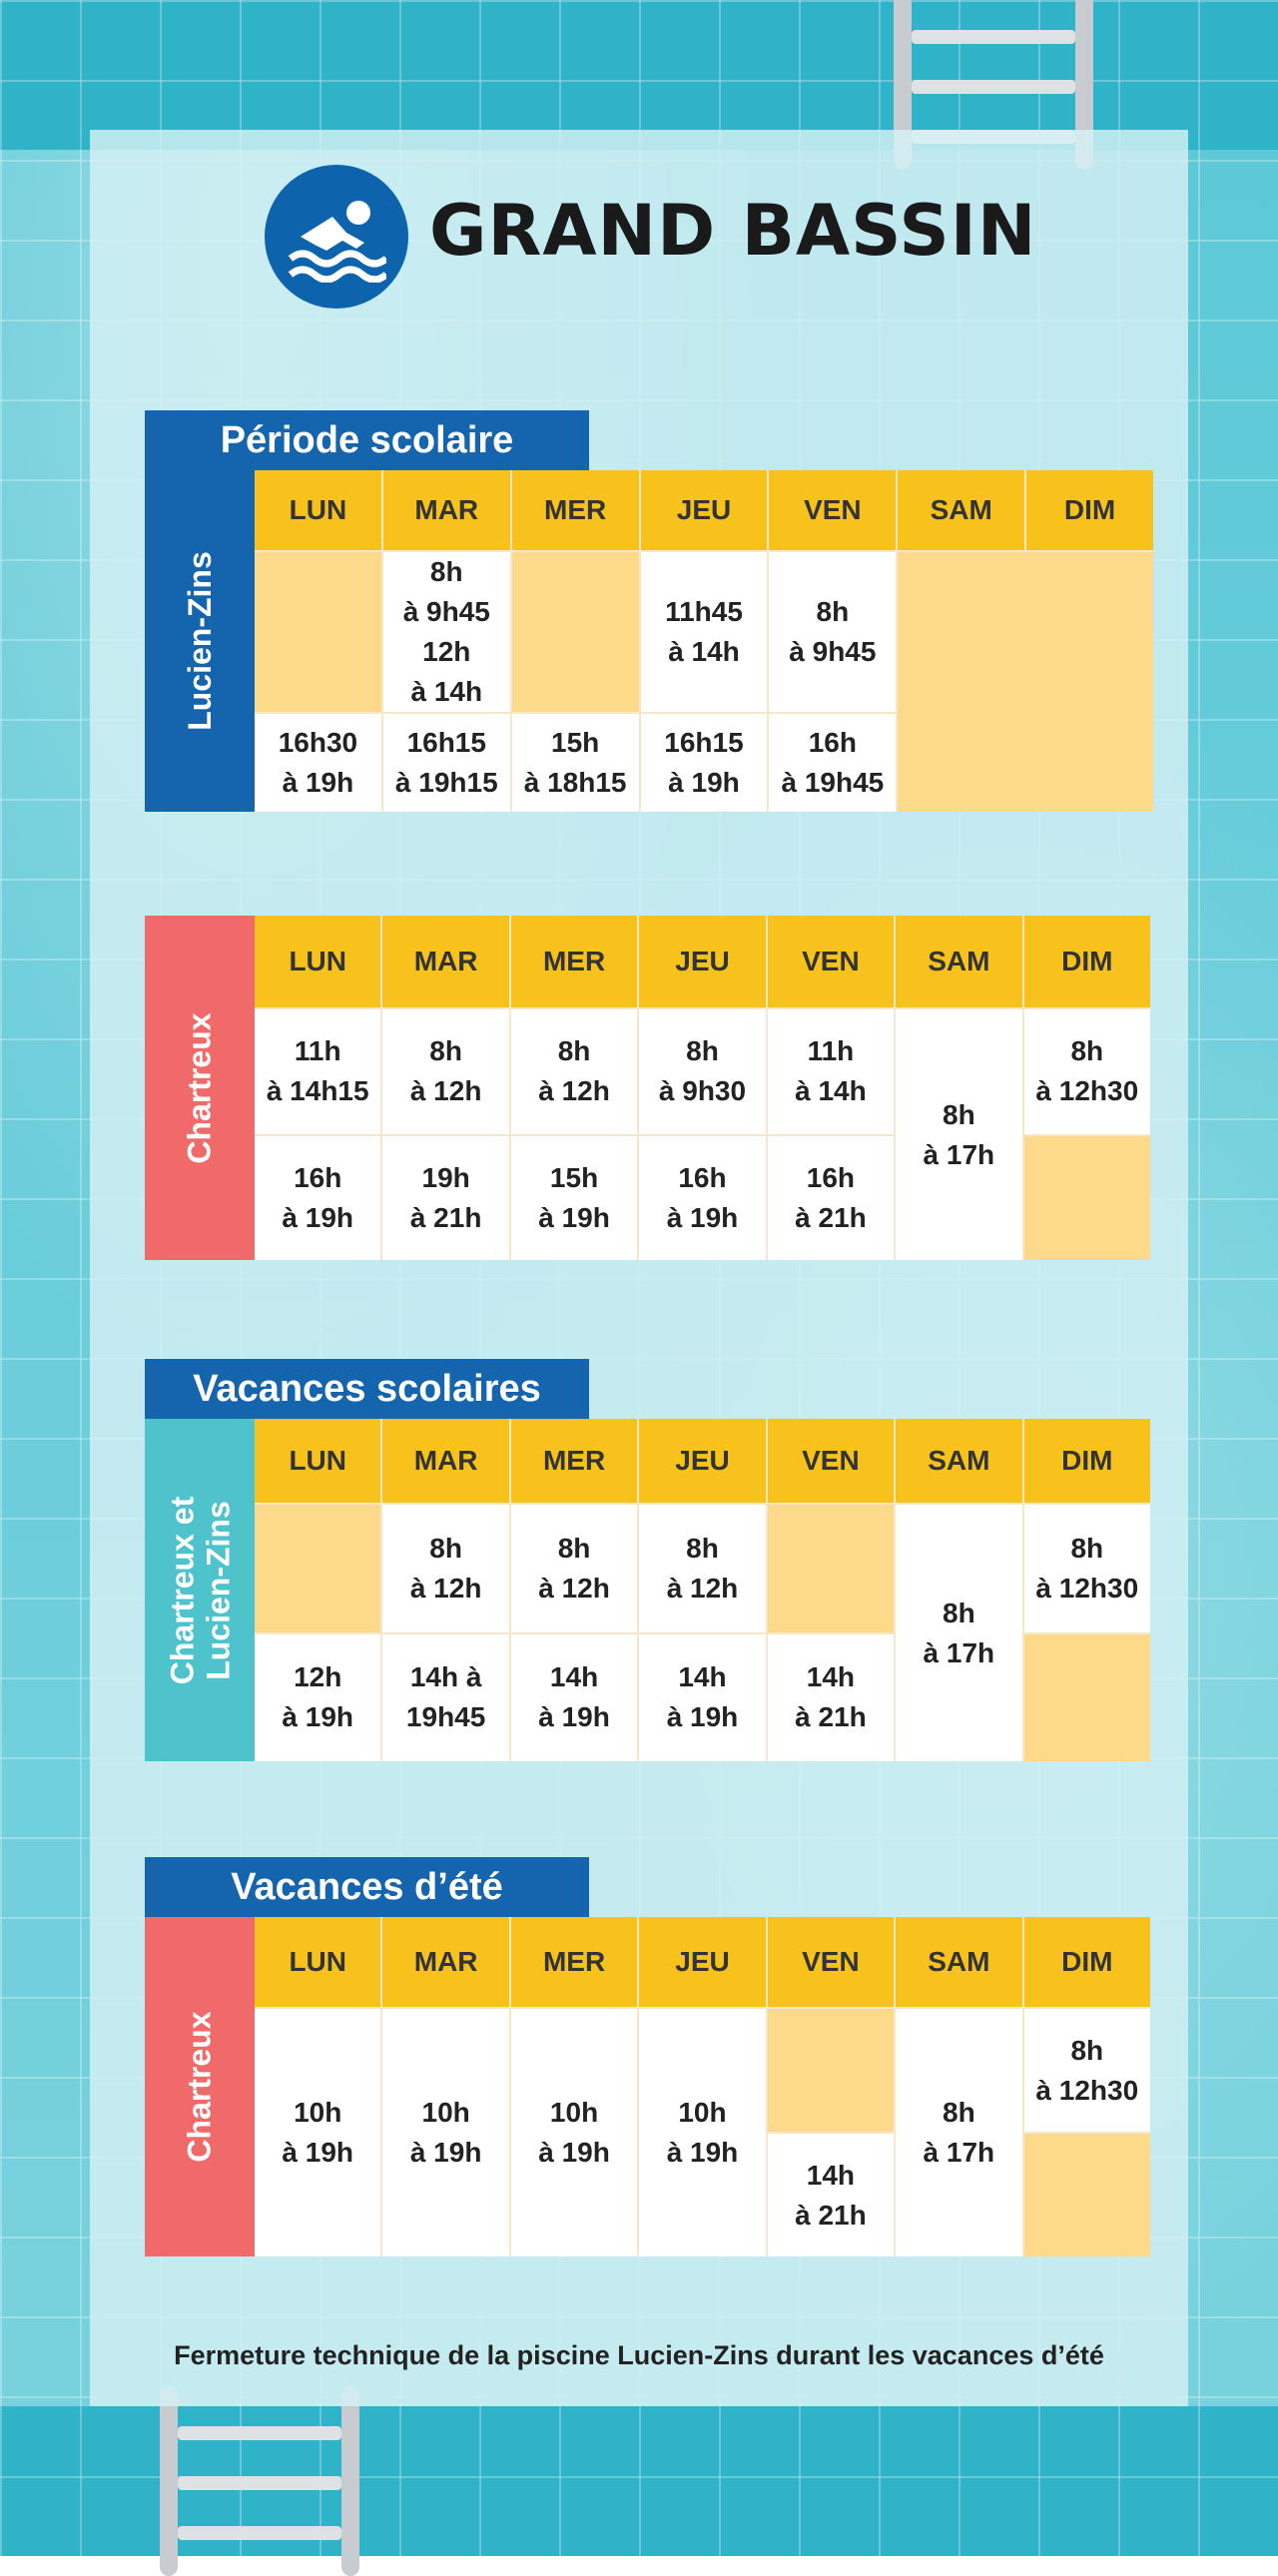 This screenshot has width=1278, height=2576. What do you see at coordinates (367, 1389) in the screenshot?
I see `section-label-vacances-scolaires: Vacances scolaires` at bounding box center [367, 1389].